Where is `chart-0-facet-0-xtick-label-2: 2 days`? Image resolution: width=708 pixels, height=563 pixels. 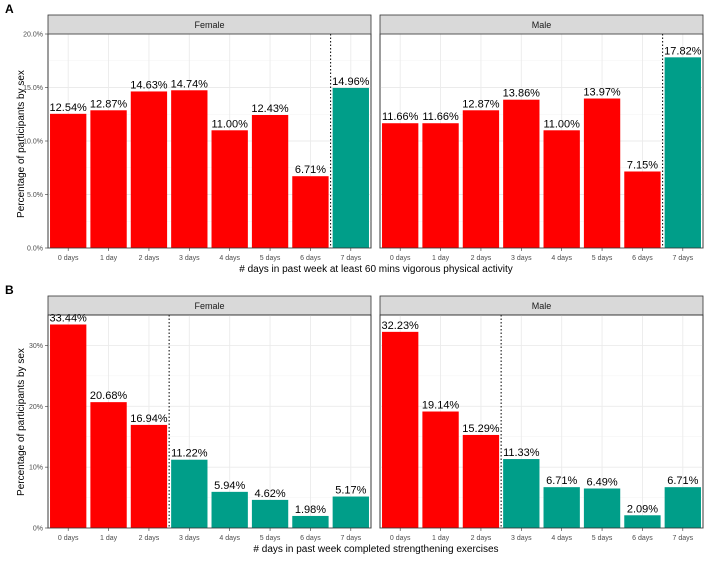 chart-0-facet-0-xtick-label-2: 2 days is located at coordinates (149, 258).